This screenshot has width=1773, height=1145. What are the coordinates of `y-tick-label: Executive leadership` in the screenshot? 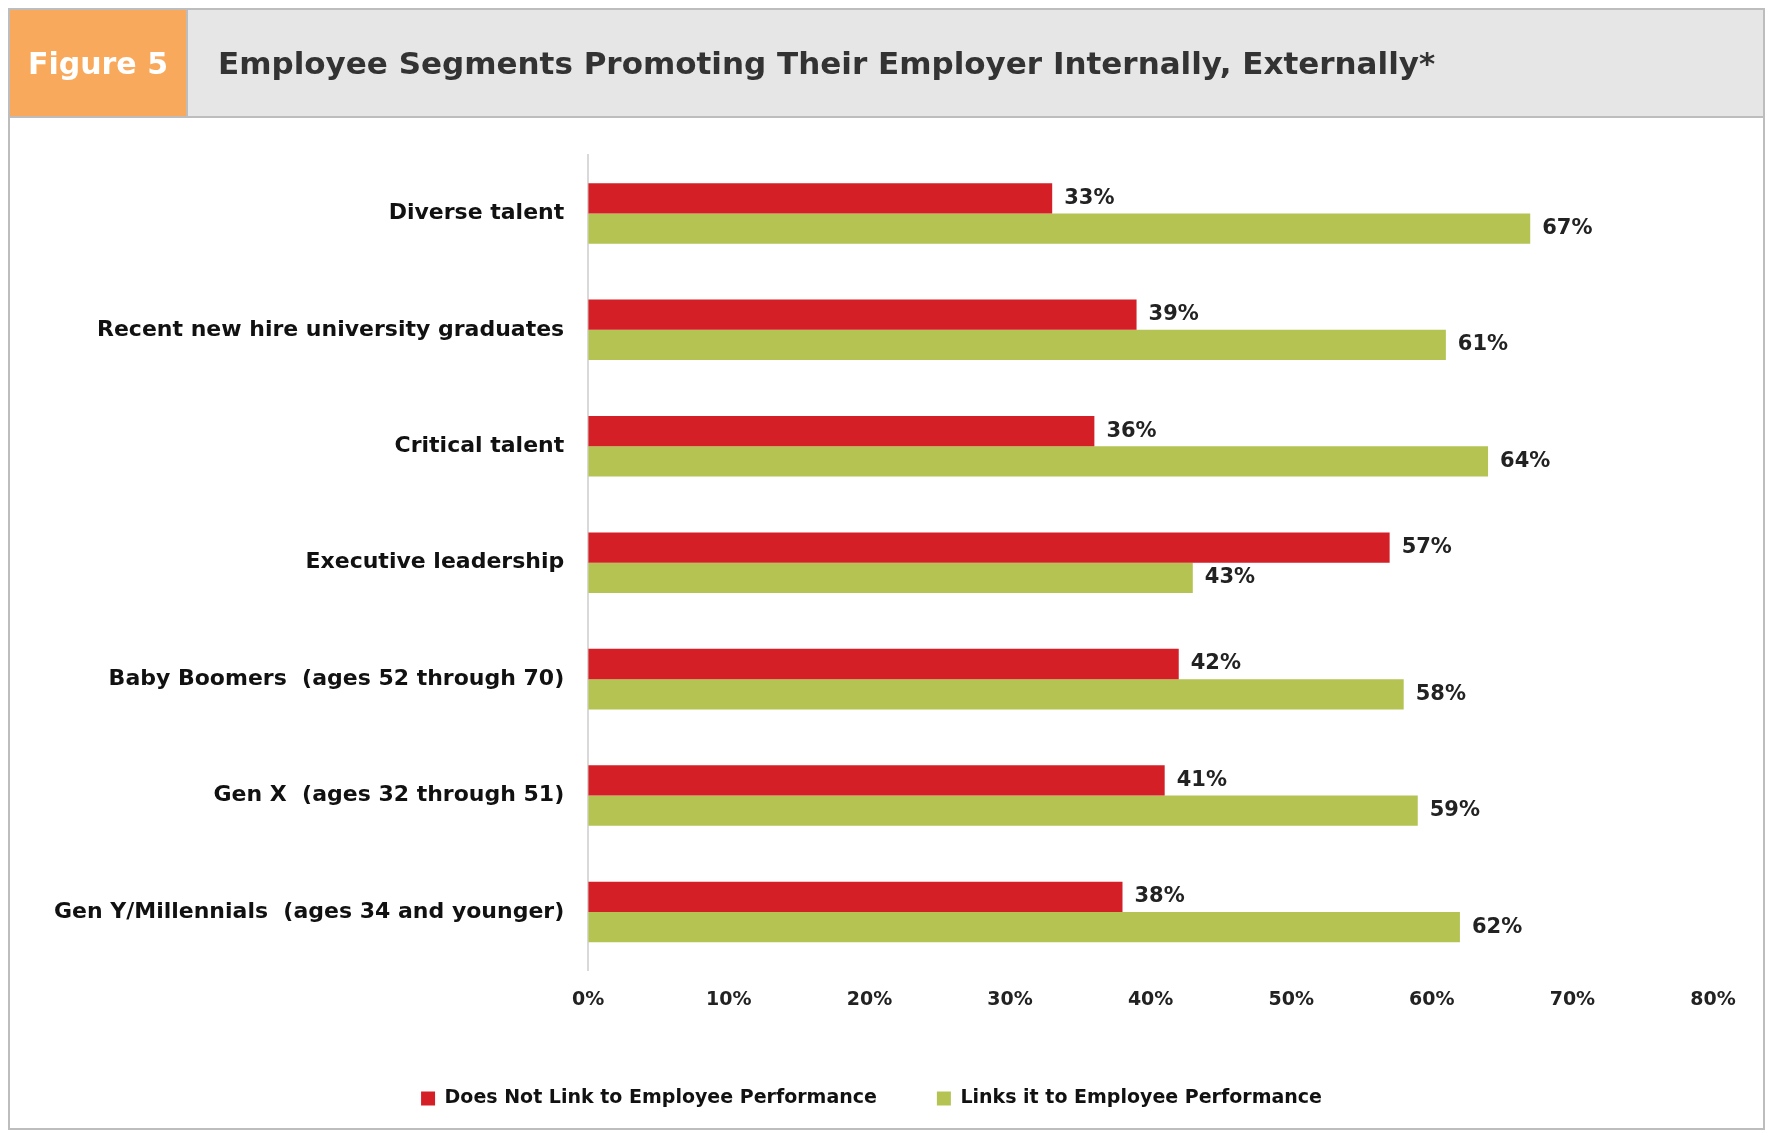 It's located at (435, 561).